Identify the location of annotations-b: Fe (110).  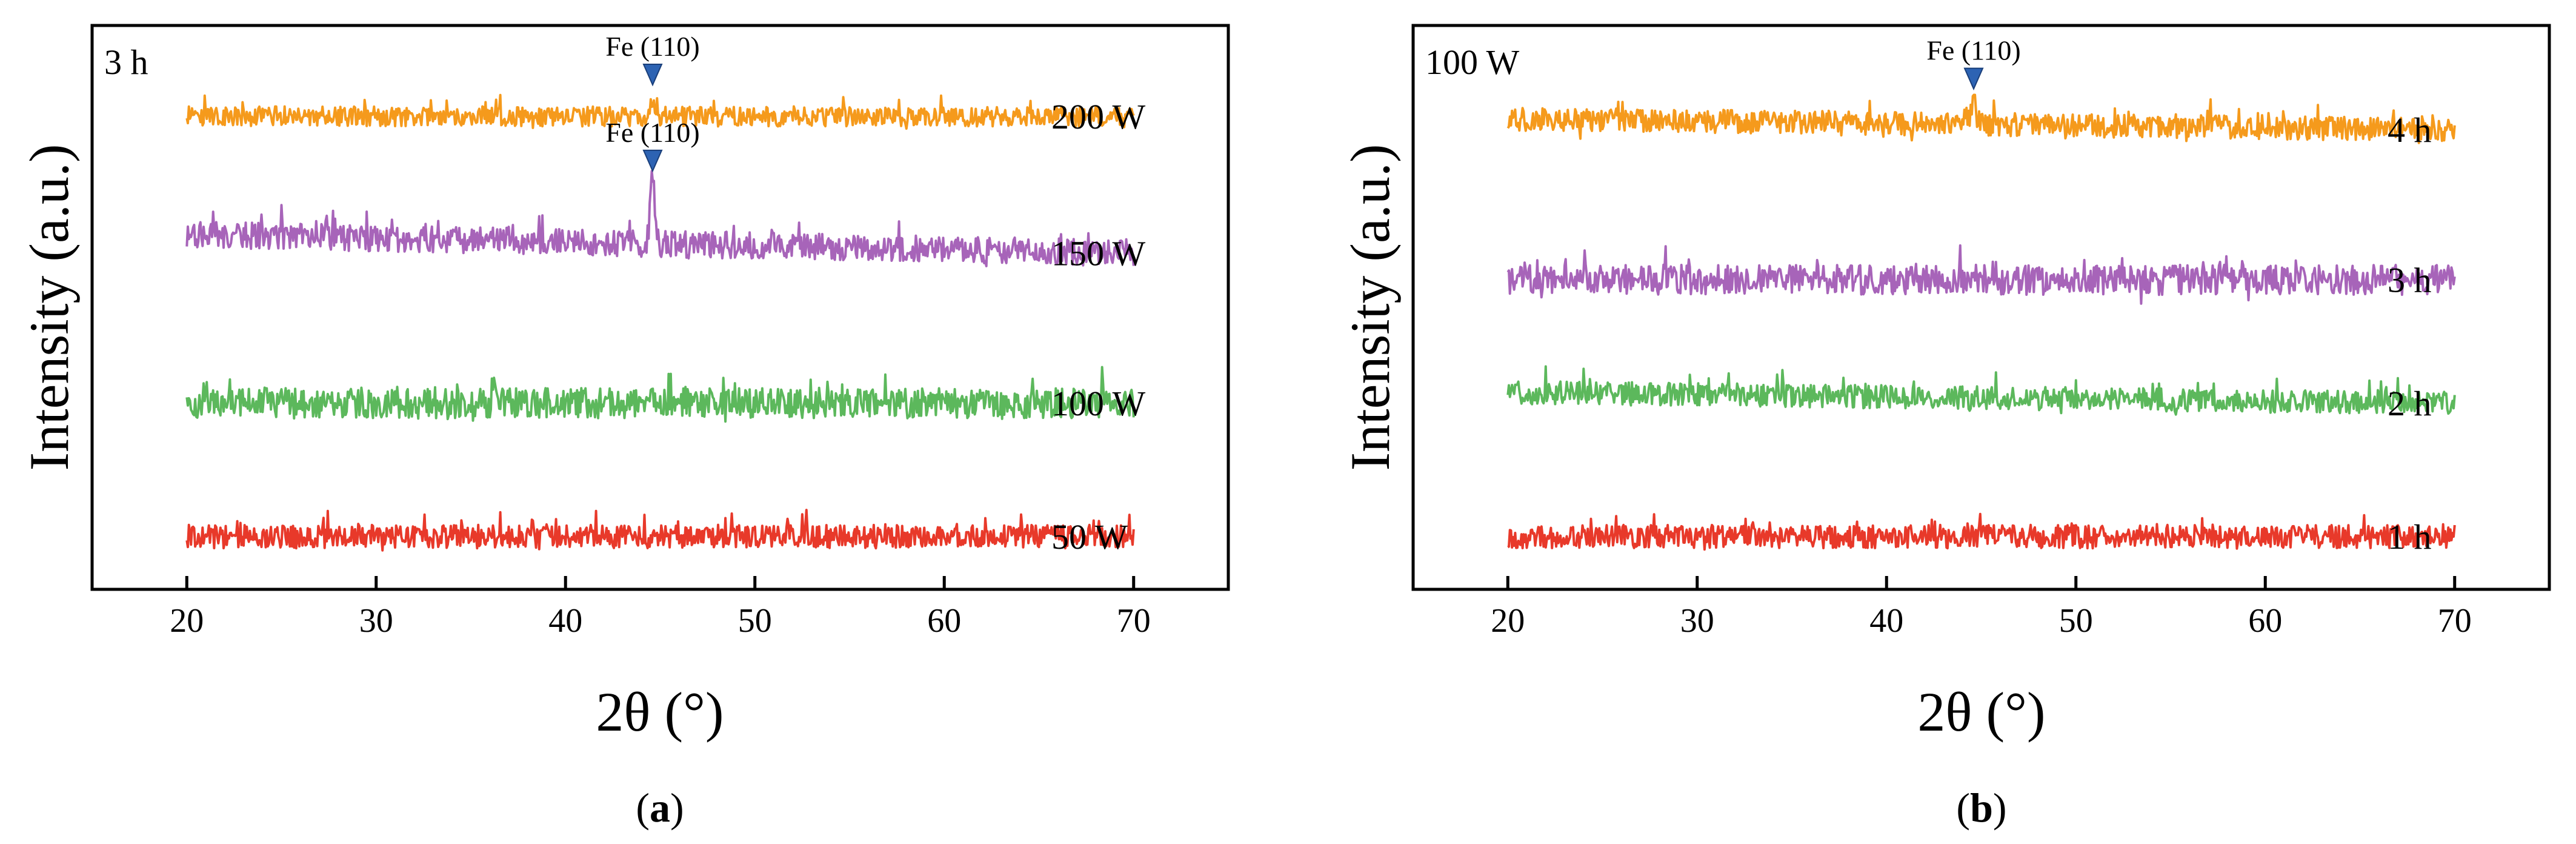
(1973, 63).